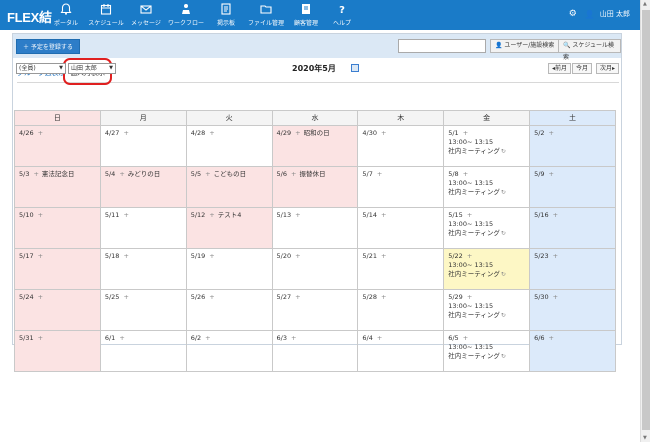  I want to click on calendar-day-cell: 5/21 +, so click(401, 269).